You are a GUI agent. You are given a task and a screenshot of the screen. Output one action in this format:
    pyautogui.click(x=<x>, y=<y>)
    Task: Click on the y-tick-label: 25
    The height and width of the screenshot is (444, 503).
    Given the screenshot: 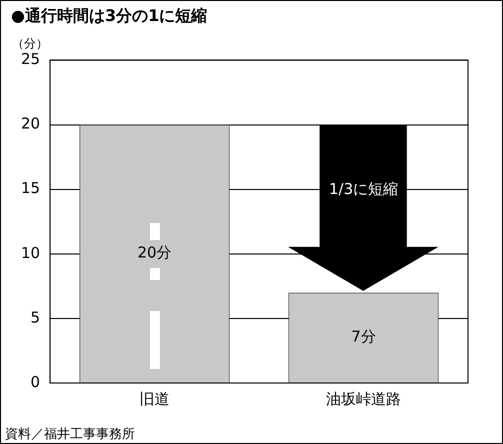 What is the action you would take?
    pyautogui.click(x=30, y=59)
    